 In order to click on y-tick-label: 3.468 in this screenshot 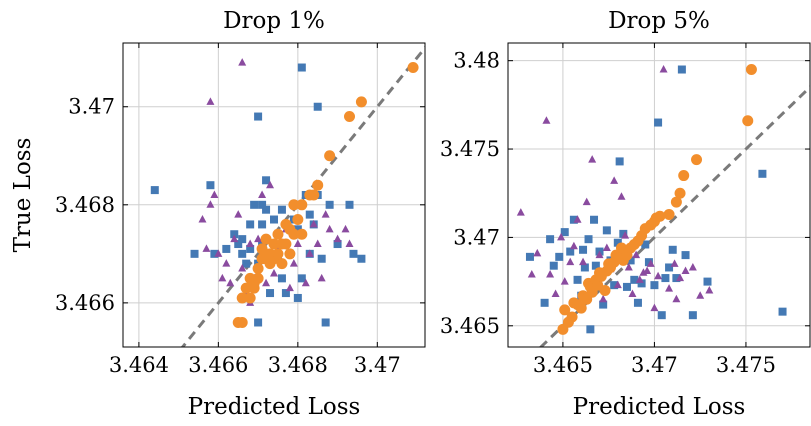, I will do `click(85, 205)`.